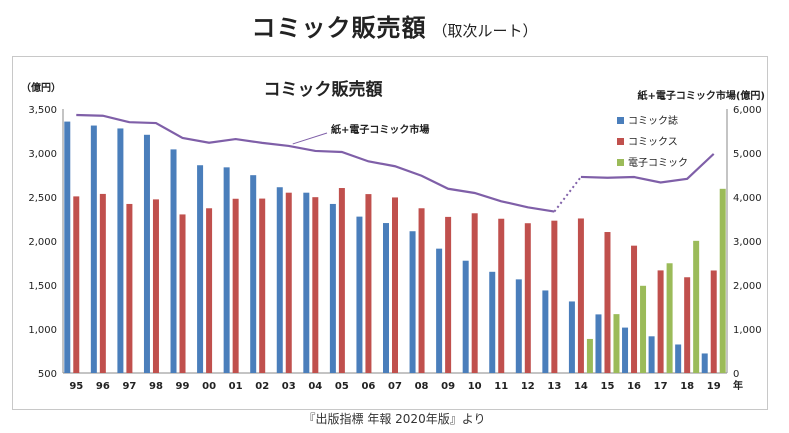 The height and width of the screenshot is (433, 789). What do you see at coordinates (42, 198) in the screenshot?
I see `left-tick-label: 2,500` at bounding box center [42, 198].